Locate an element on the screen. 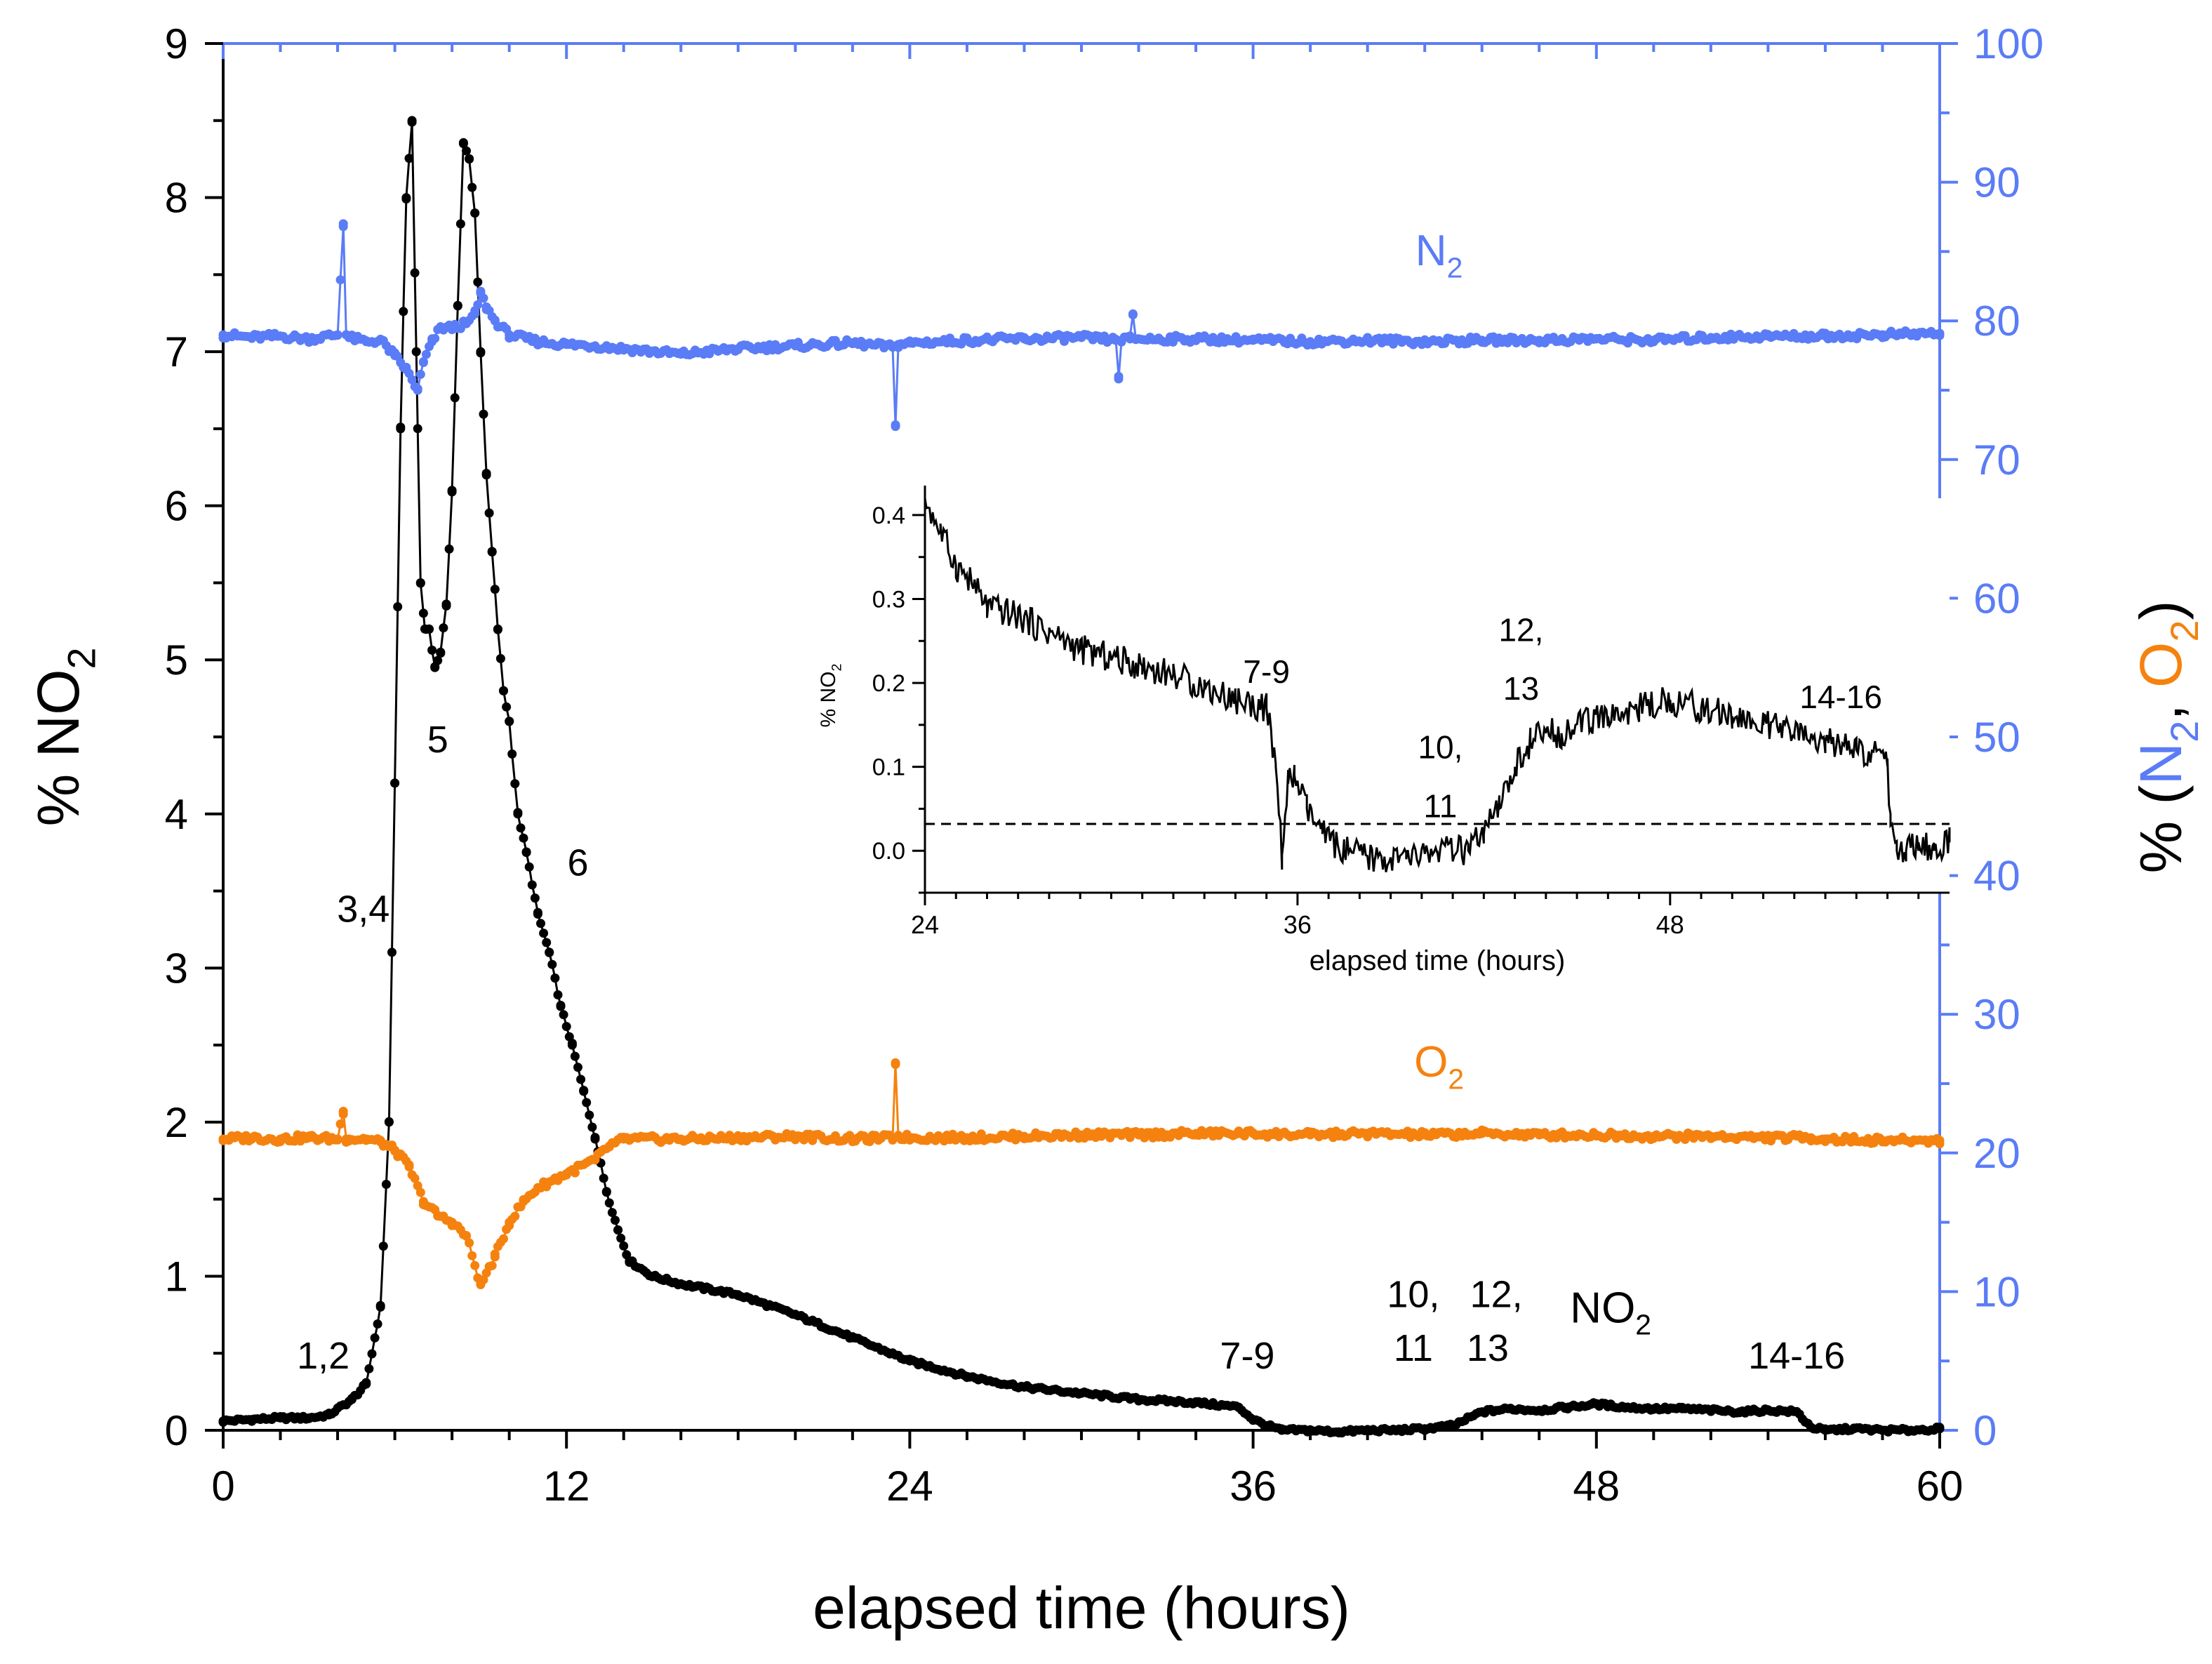 The height and width of the screenshot is (1664, 2212). y-right-tick-label: 50 is located at coordinates (1996, 737).